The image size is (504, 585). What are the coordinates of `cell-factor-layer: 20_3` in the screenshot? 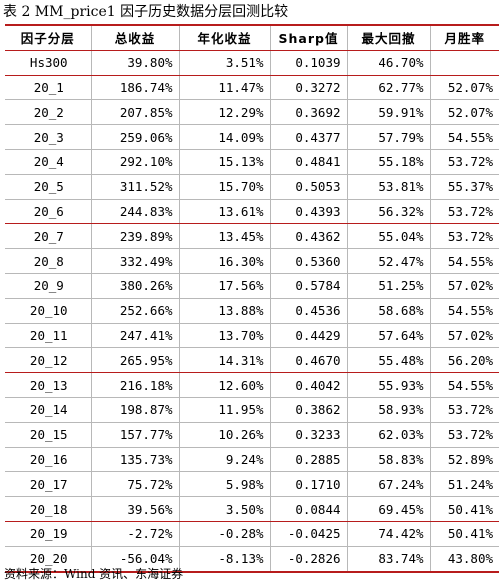 It's located at (48, 137).